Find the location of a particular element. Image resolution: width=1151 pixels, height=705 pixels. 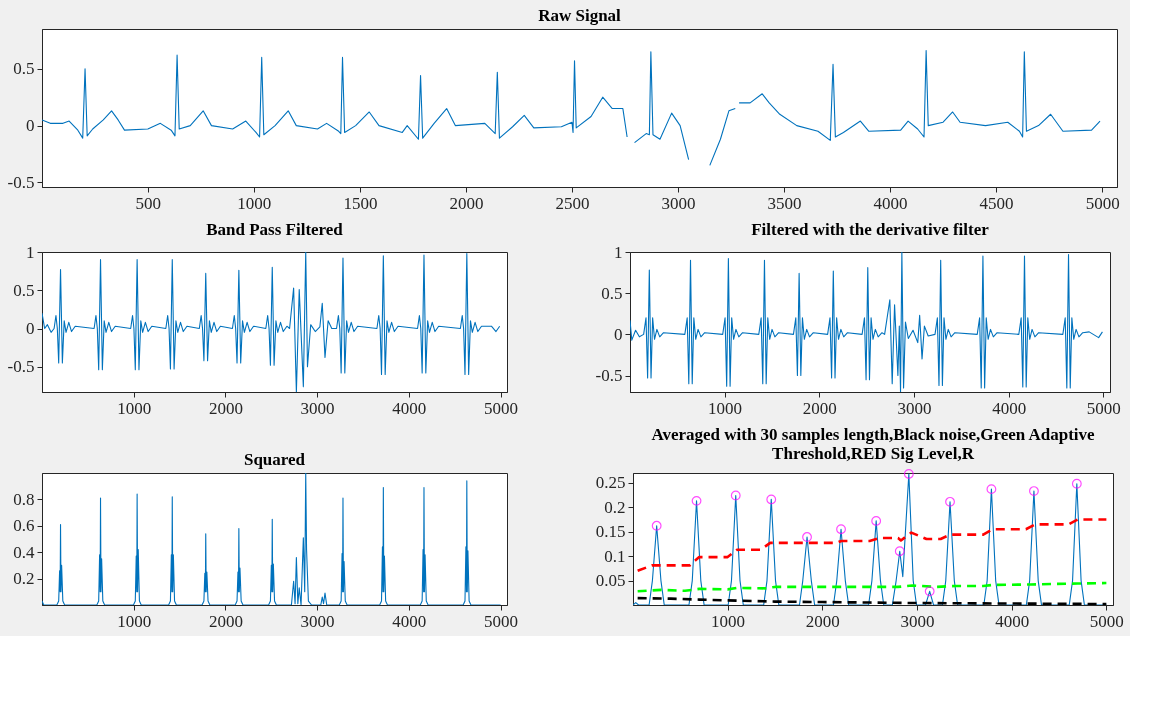

y-tick-label: 0.4 is located at coordinates (24, 552).